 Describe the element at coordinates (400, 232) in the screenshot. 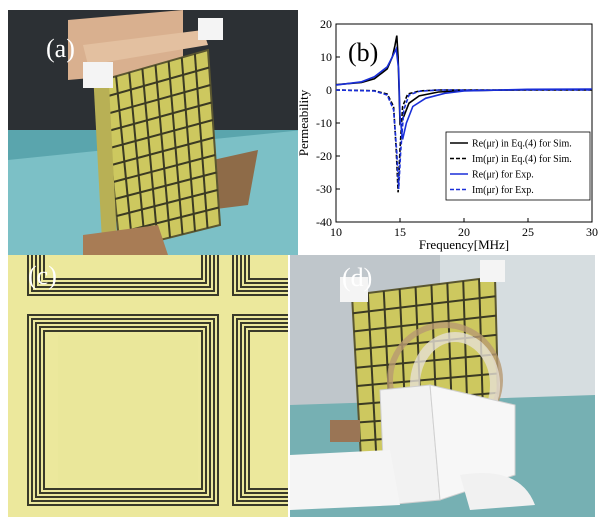

I see `x-tick-label: 15` at that location.